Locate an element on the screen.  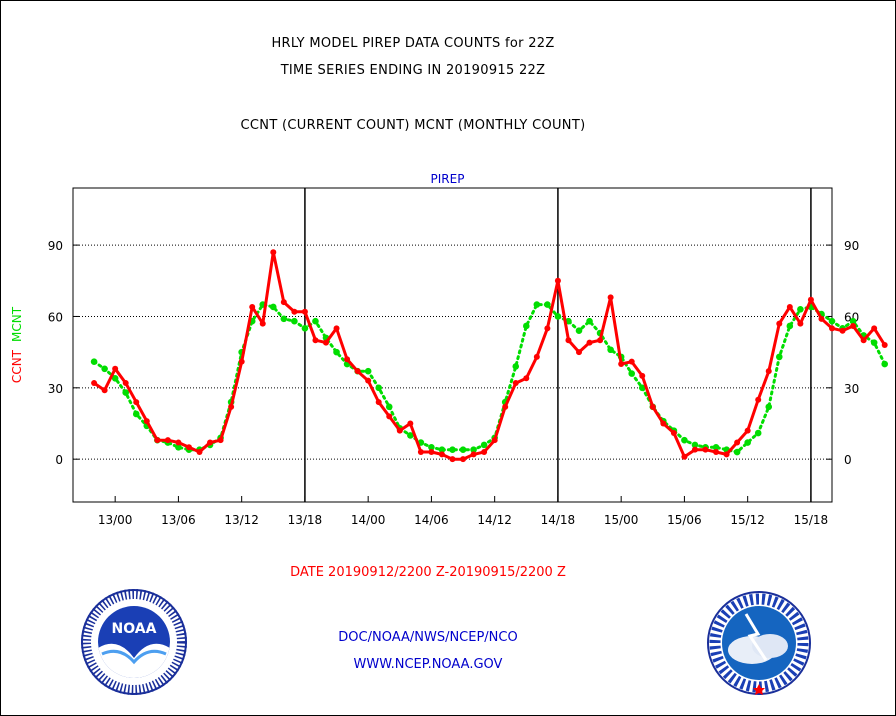
header-title: HRLY MODEL PIREP DATA COUNTS for 22Z is located at coordinates (413, 43).